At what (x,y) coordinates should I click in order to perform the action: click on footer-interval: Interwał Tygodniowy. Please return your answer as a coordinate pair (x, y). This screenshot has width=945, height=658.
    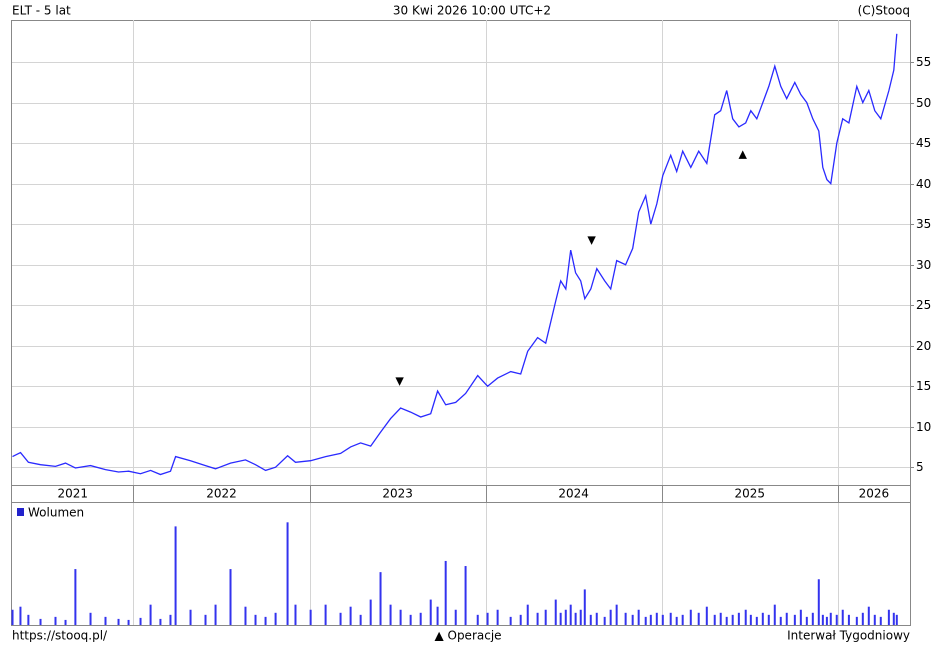
    Looking at the image, I should click on (848, 636).